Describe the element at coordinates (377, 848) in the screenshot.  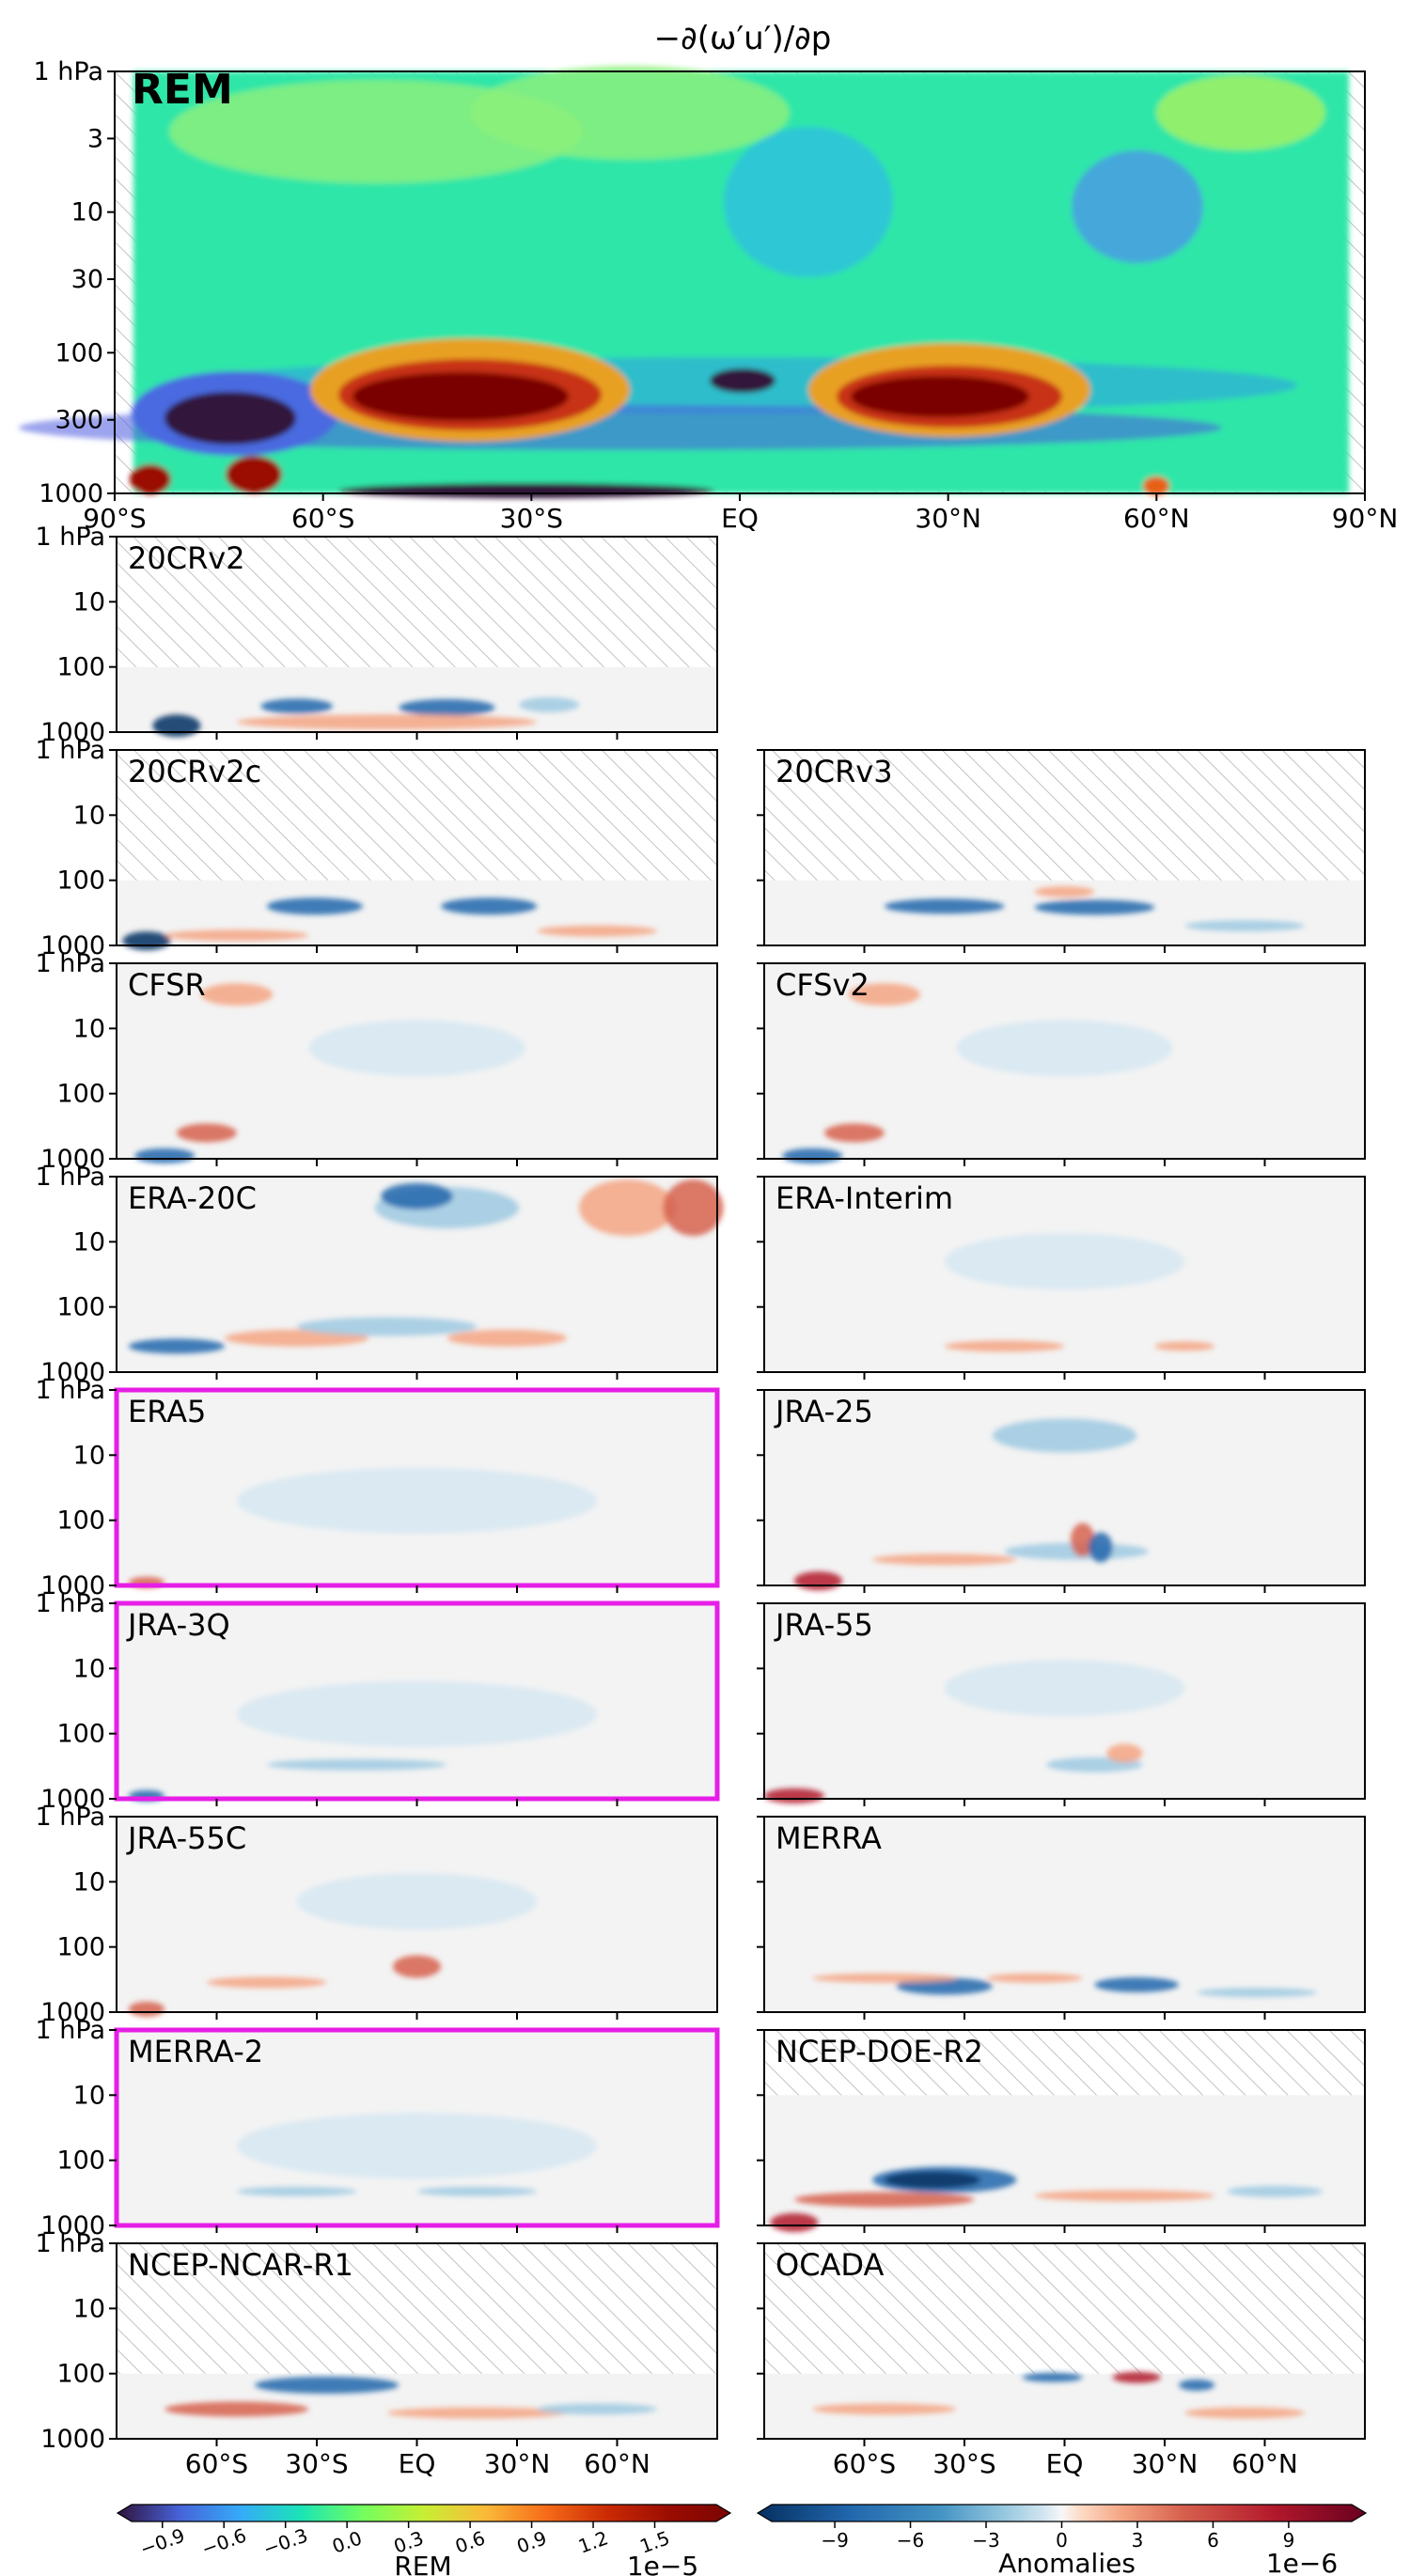
I see `anomaly-panel: 20CRv2c 1 hPa 10 100 1000` at that location.